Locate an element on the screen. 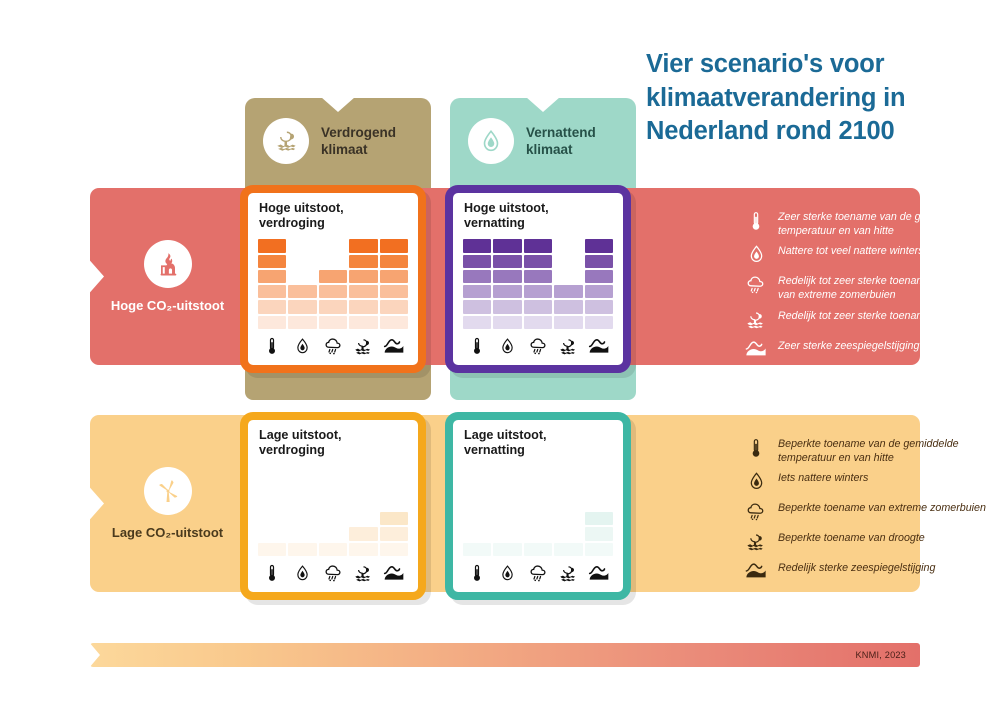 This screenshot has height=707, width=1000. legend-item: Iets nattere winters is located at coordinates (872, 483).